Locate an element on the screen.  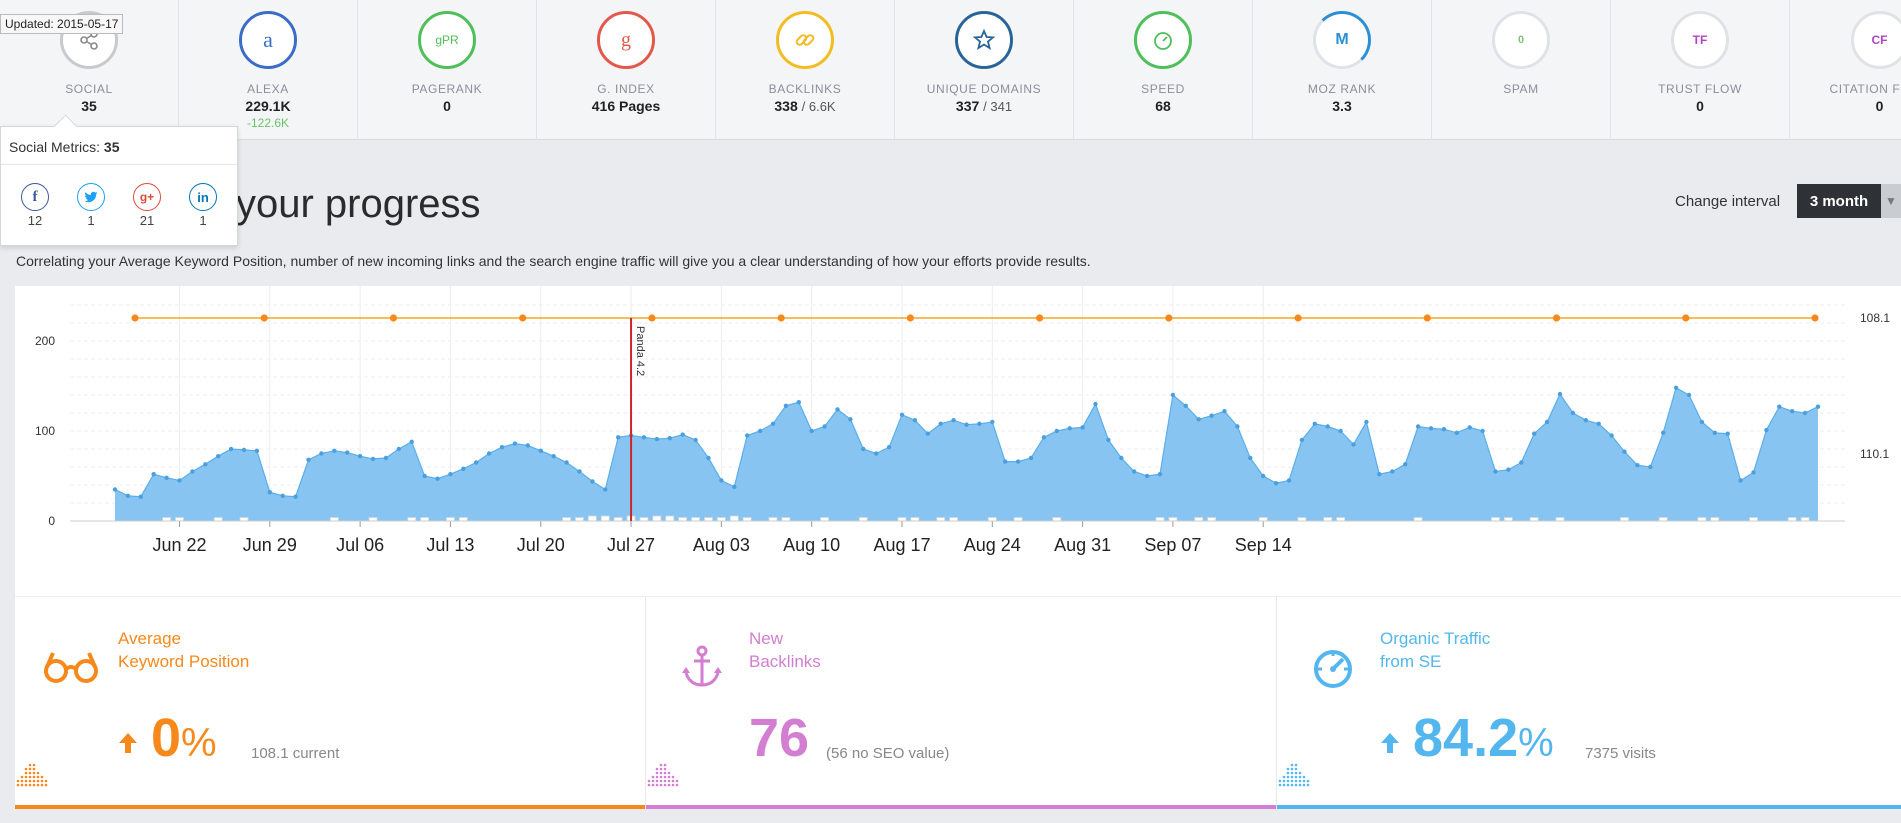
card-keyword-position: Average Keyword Position 0% 108.1 current is located at coordinates (330, 703).